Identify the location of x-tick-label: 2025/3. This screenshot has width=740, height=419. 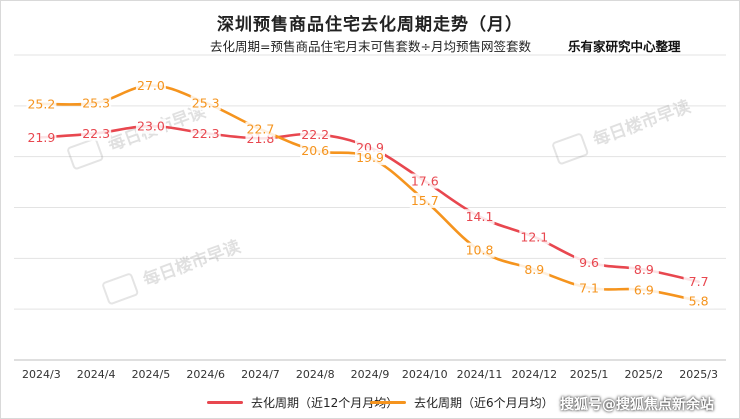
(698, 374).